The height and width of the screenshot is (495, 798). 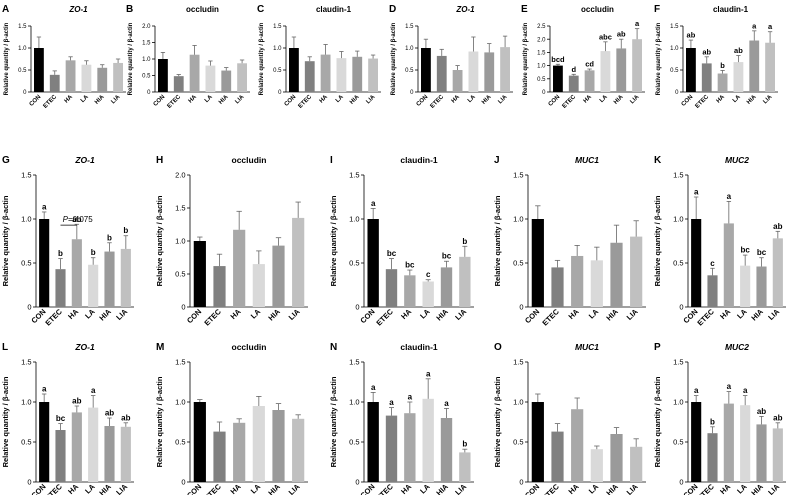 What do you see at coordinates (498, 347) in the screenshot?
I see `panel-letter: O` at bounding box center [498, 347].